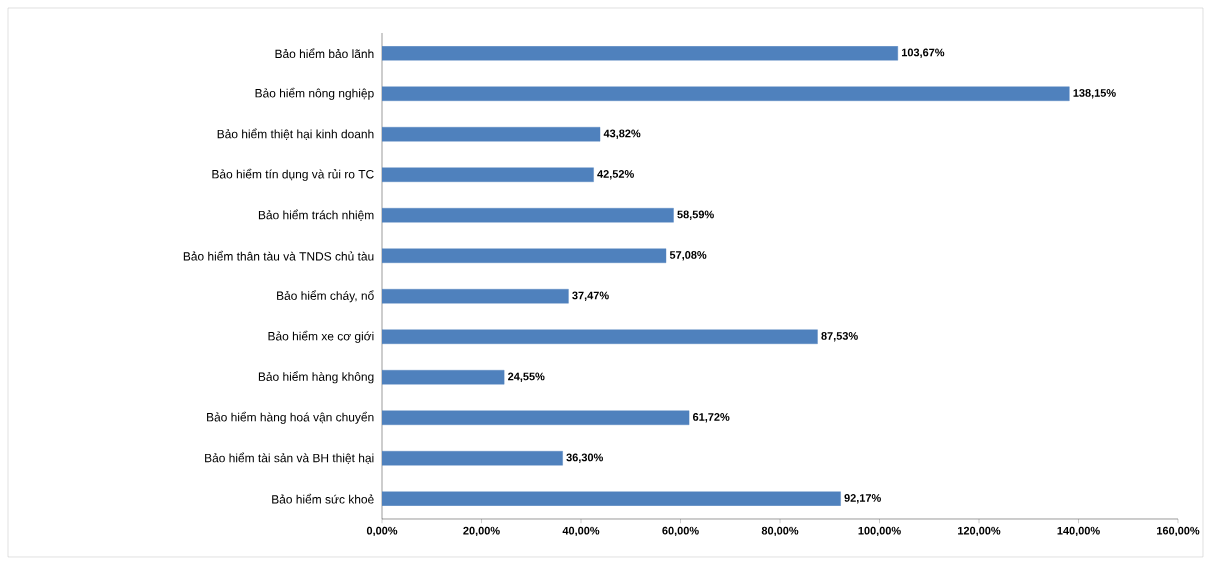  I want to click on data-label: 43,82%, so click(622, 134).